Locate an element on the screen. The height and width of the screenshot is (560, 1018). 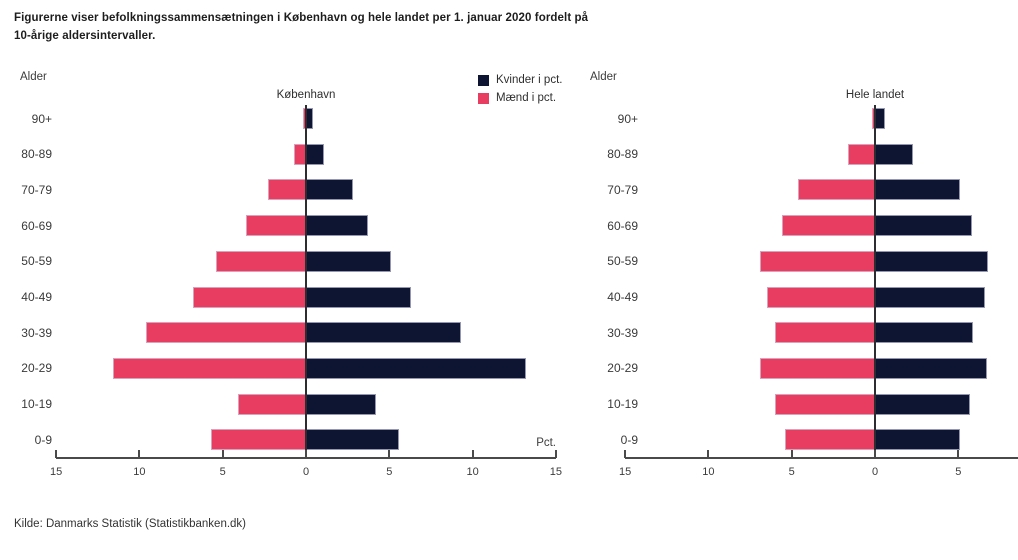
legend-women-swatch is located at coordinates (483, 80).